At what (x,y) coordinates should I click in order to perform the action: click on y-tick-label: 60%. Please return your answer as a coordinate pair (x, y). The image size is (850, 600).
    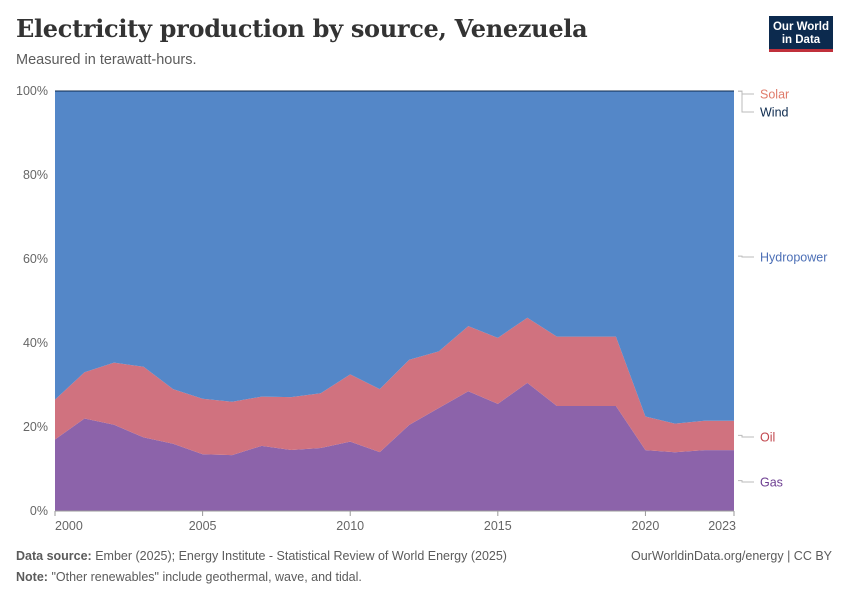
    Looking at the image, I should click on (35, 259).